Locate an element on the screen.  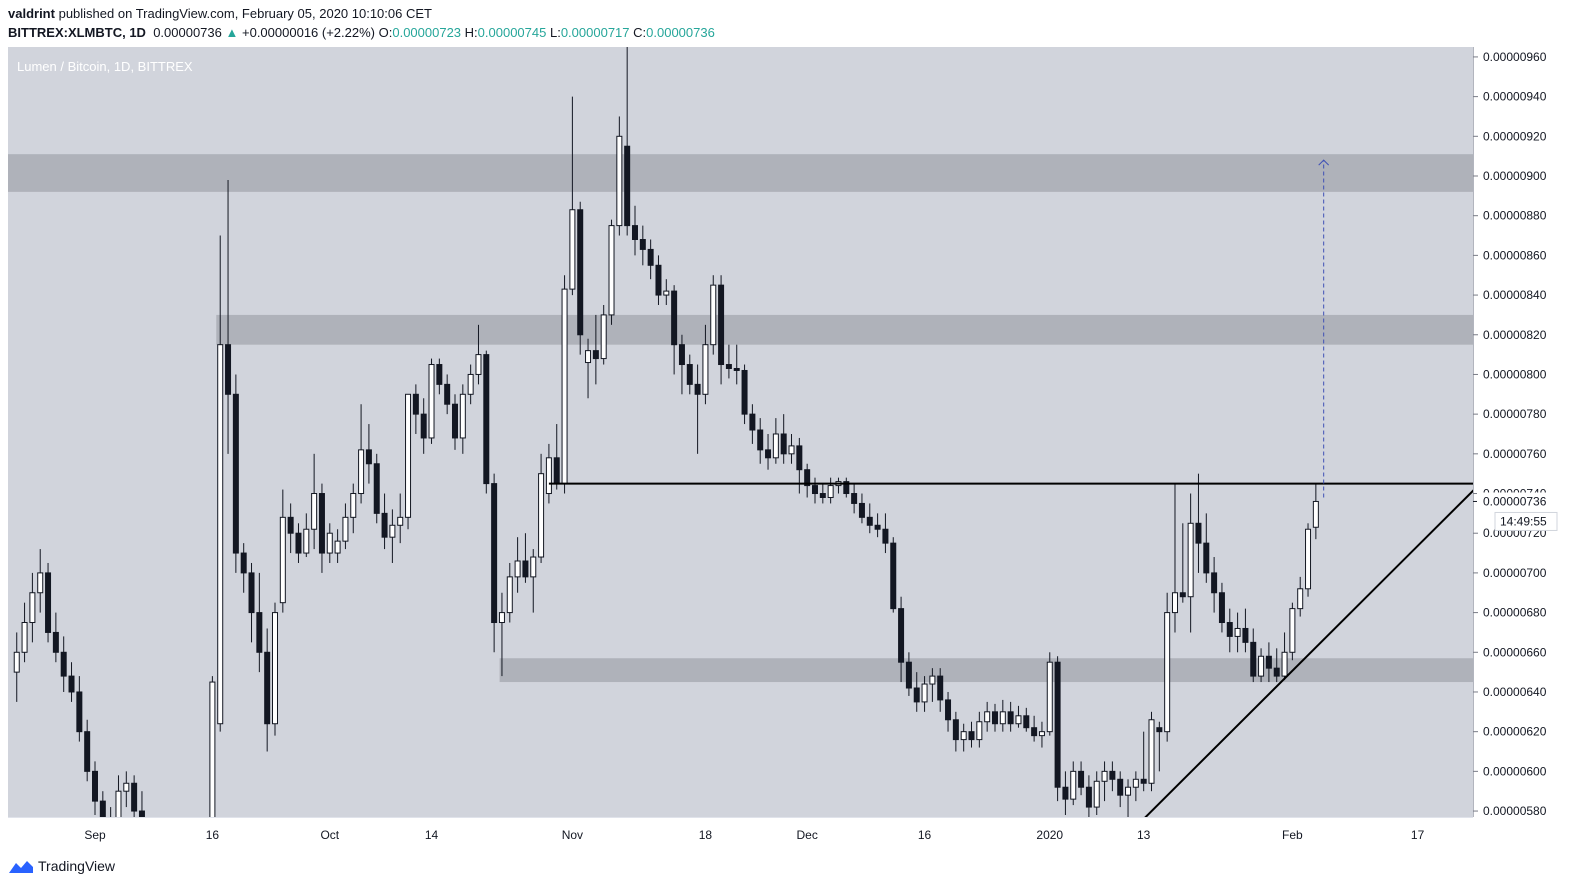
change-value: +0.00000016 (+2.22%) is located at coordinates (308, 32).